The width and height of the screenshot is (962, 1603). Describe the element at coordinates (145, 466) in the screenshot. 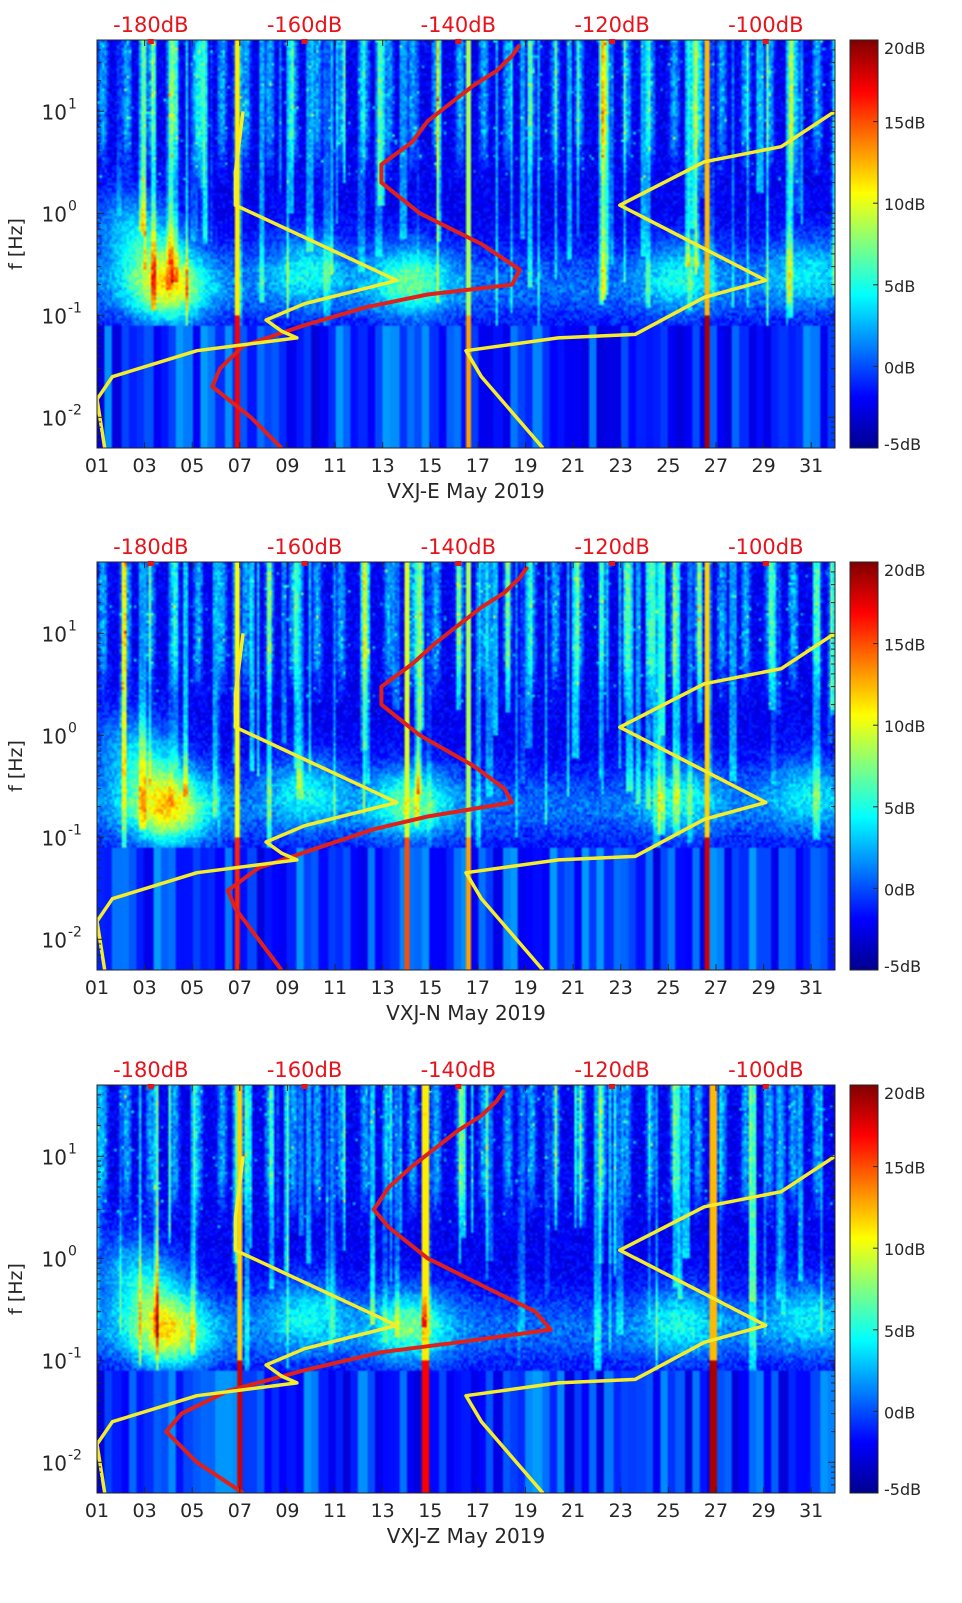

I see `x-tick-label: 03` at that location.